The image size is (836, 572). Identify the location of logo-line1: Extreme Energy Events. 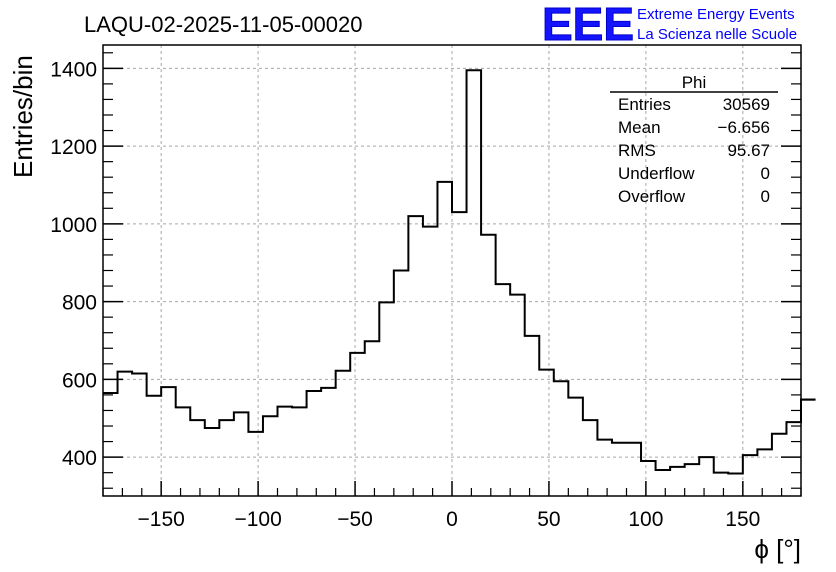
(716, 14).